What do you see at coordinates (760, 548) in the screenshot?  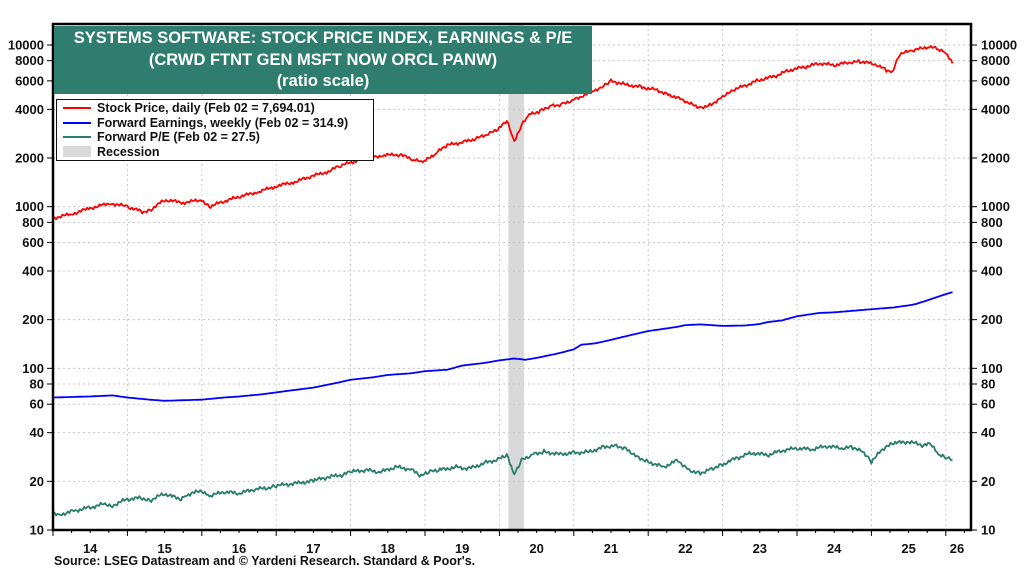 I see `x-tick-label: 23` at bounding box center [760, 548].